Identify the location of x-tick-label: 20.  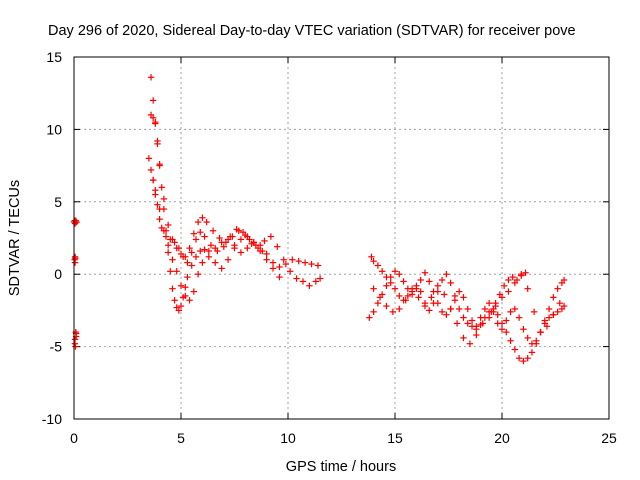
(502, 438).